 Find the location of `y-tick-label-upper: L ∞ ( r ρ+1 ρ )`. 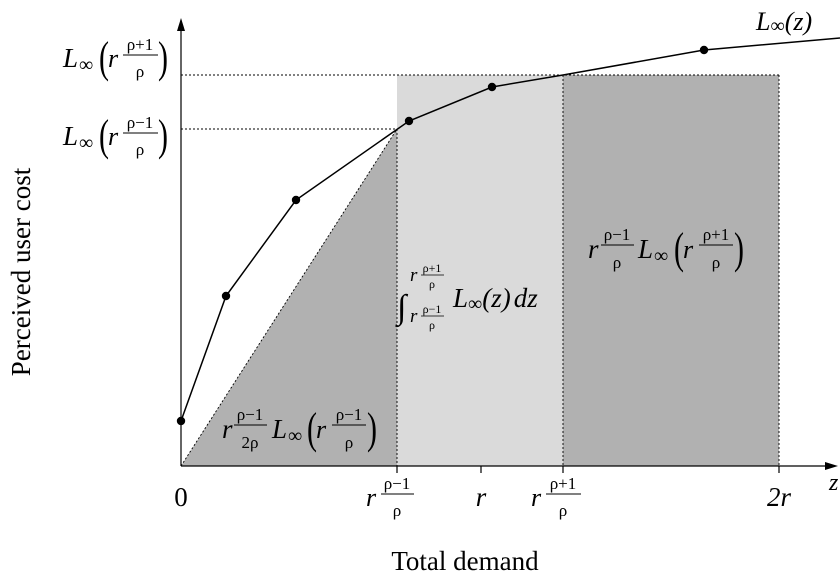

y-tick-label-upper: L ∞ ( r ρ+1 ρ ) is located at coordinates (115, 57).